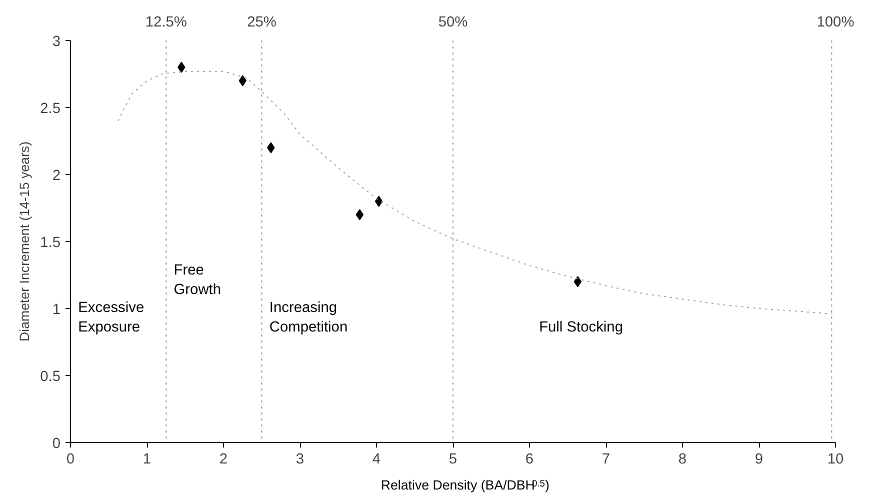  I want to click on x-tick-label: 1, so click(147, 460).